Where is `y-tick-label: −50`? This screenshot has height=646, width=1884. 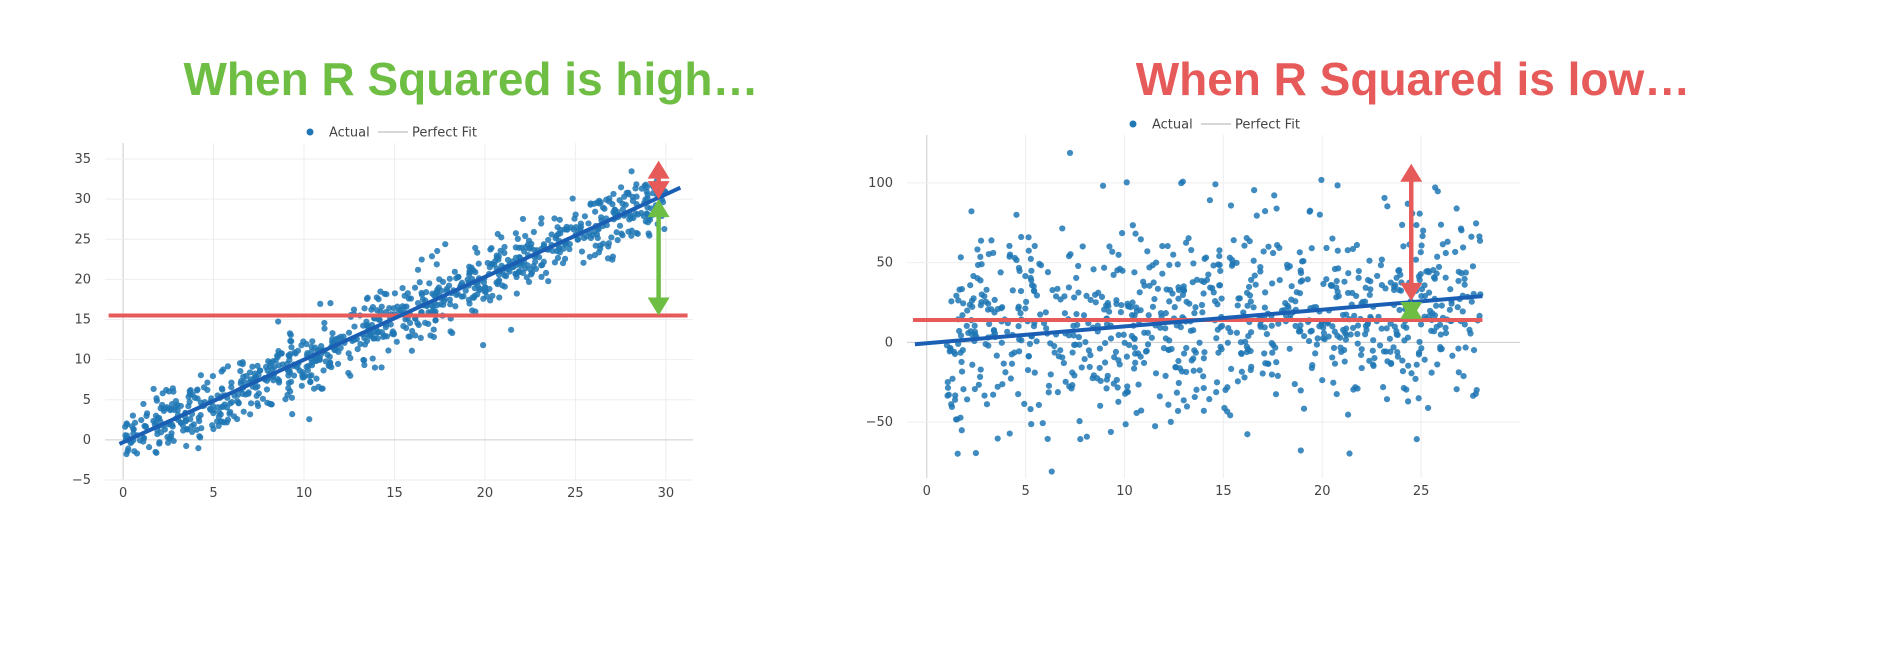
y-tick-label: −50 is located at coordinates (879, 422).